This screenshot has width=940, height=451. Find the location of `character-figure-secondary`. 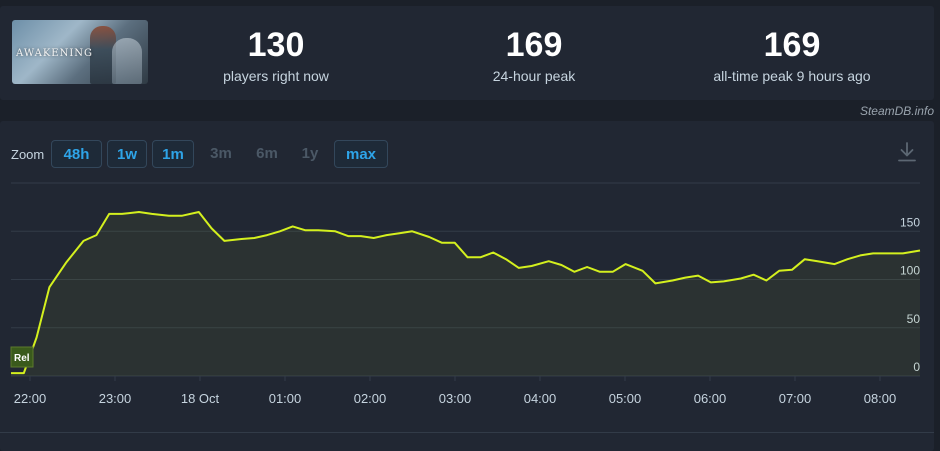

character-figure-secondary is located at coordinates (127, 61).